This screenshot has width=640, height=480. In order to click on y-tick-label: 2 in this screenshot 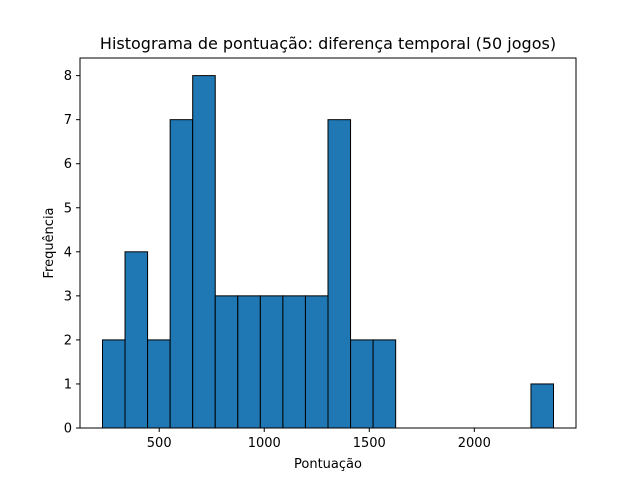, I will do `click(68, 340)`.